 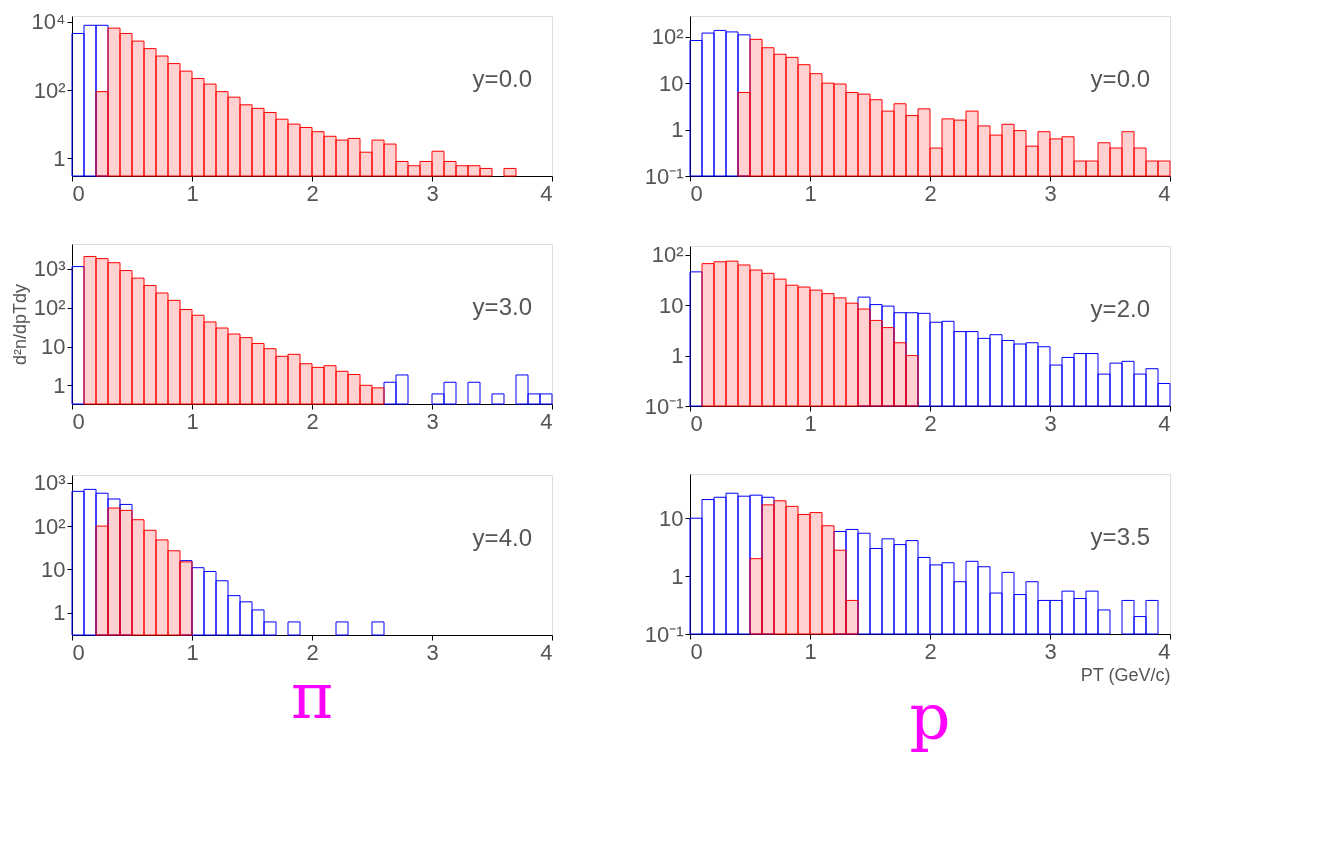 I want to click on text: p, so click(x=930, y=717).